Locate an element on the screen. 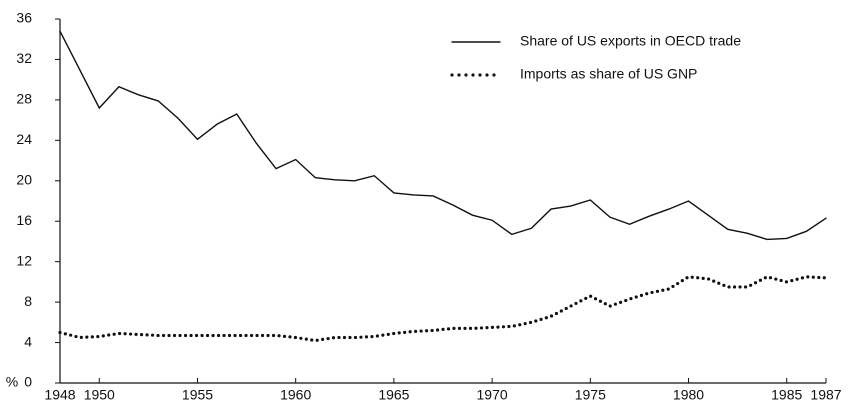 This screenshot has width=861, height=403. y-tick-label: 12 is located at coordinates (24, 260).